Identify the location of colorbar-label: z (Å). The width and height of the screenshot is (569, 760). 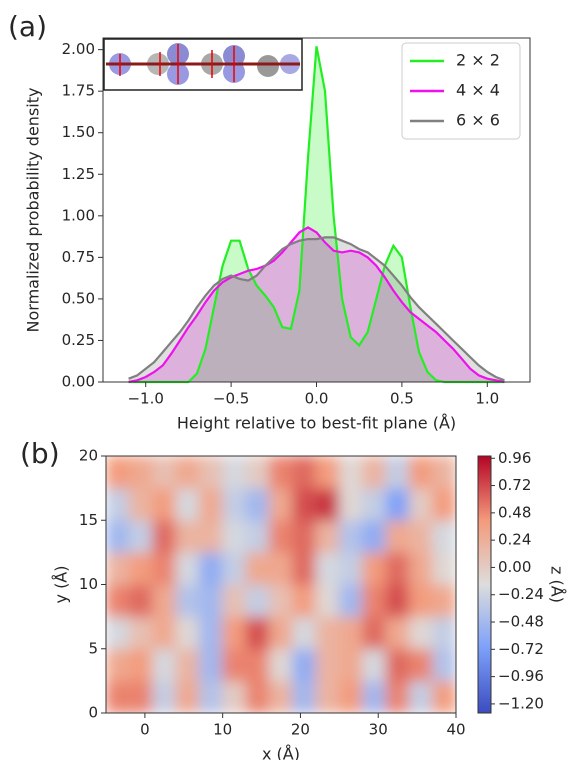
(557, 584).